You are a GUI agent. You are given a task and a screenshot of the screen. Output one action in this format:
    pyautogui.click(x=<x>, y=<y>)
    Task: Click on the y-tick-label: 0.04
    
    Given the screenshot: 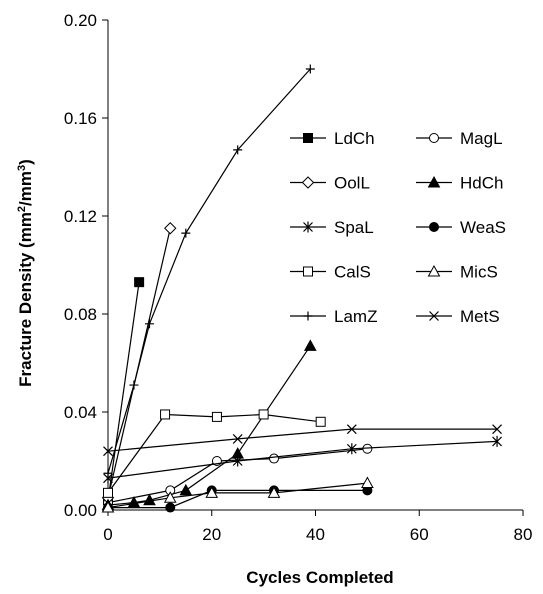 What is the action you would take?
    pyautogui.click(x=80, y=412)
    